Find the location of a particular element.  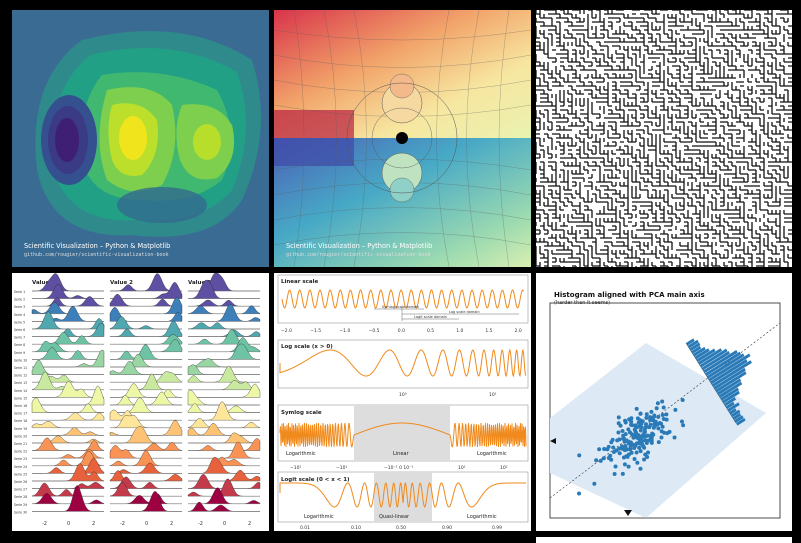

linear-tick: −2.0 is located at coordinates (286, 331).